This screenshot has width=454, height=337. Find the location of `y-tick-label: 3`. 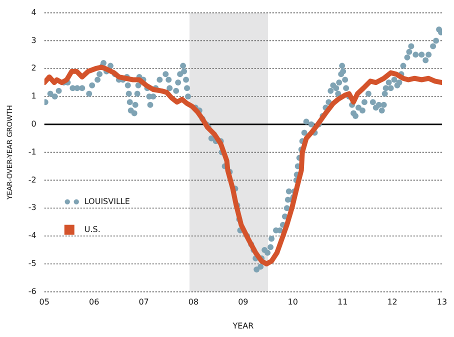

y-tick-label: 3 is located at coordinates (33, 40).